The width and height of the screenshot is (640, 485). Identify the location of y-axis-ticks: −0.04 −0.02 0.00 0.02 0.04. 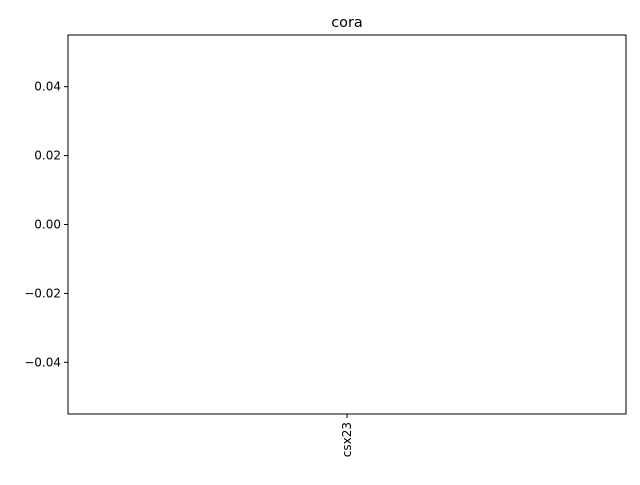
(46, 224).